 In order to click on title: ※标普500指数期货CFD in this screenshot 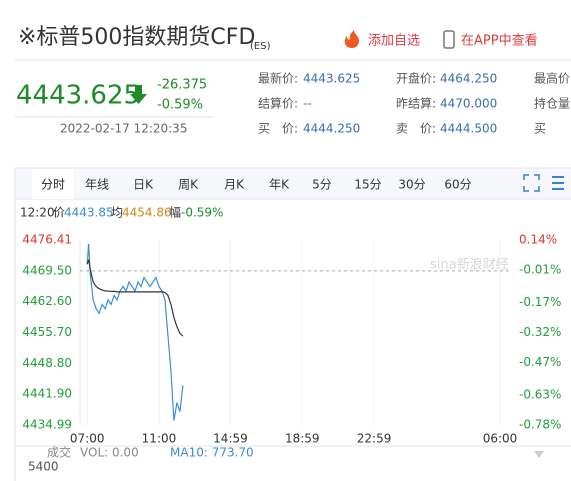, I will do `click(136, 37)`.